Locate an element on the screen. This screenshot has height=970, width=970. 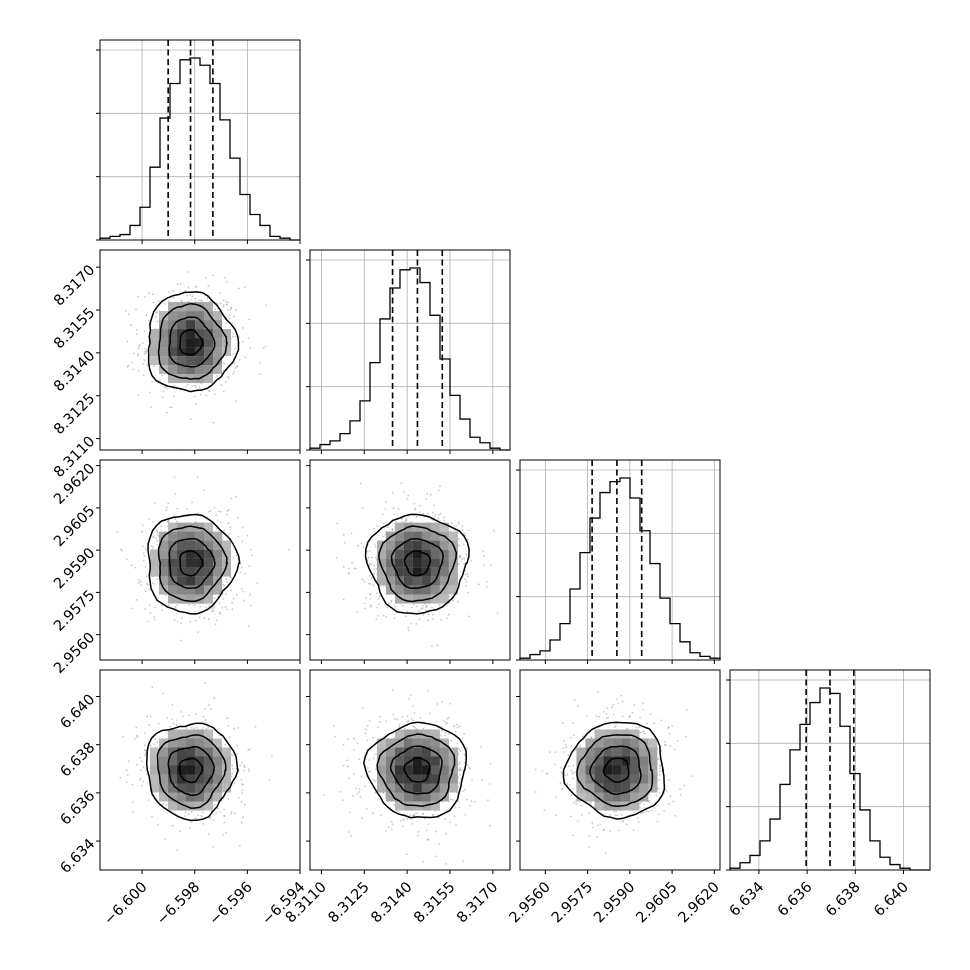
panel-frame is located at coordinates (620, 560).